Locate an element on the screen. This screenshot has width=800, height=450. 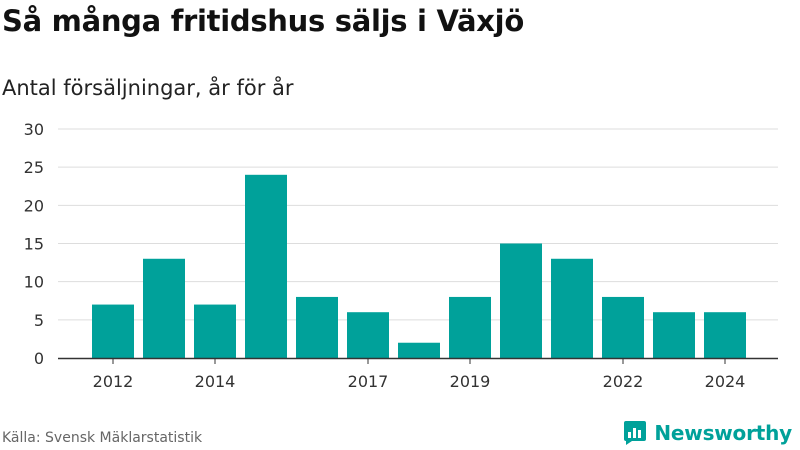
bar-2020 is located at coordinates (521, 300).